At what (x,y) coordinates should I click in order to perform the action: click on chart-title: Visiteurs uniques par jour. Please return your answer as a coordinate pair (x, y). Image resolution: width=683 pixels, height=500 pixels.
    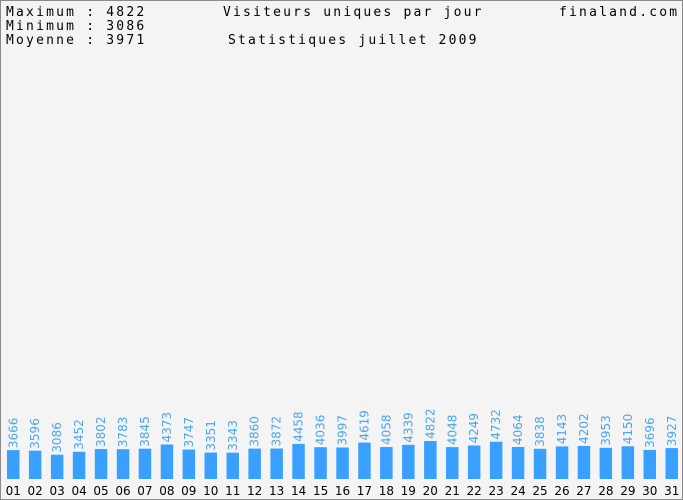
    Looking at the image, I should click on (353, 12).